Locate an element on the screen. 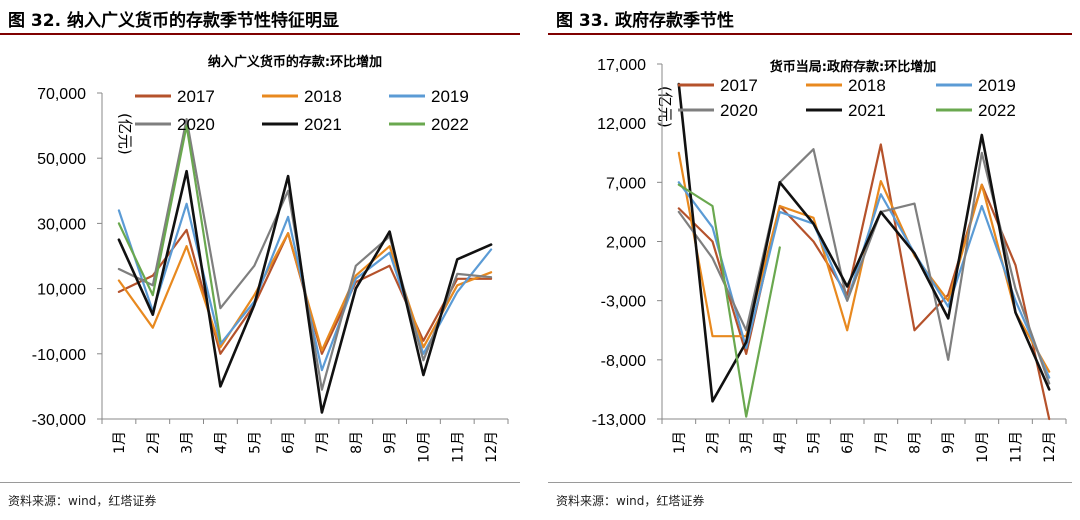 This screenshot has height=520, width=1080. y-tick-label: 12,000 is located at coordinates (621, 124).